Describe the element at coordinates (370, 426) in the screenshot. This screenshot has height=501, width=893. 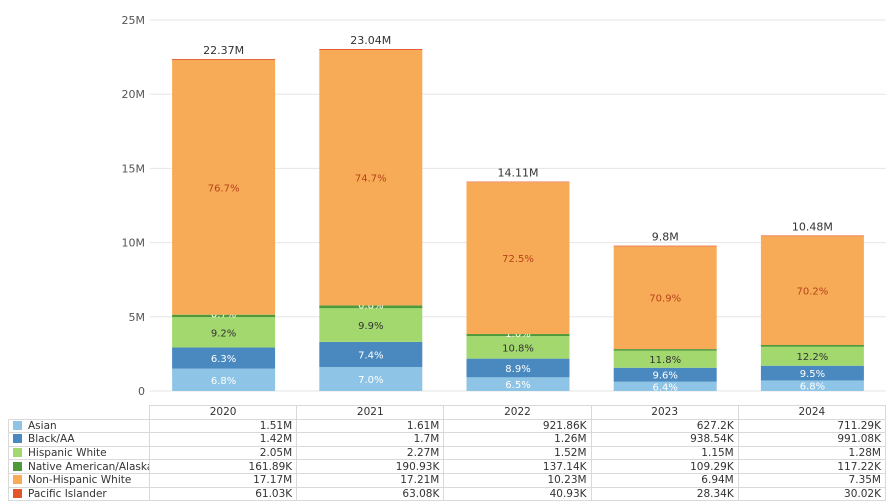
I see `table-cell-value: 1.61M` at that location.